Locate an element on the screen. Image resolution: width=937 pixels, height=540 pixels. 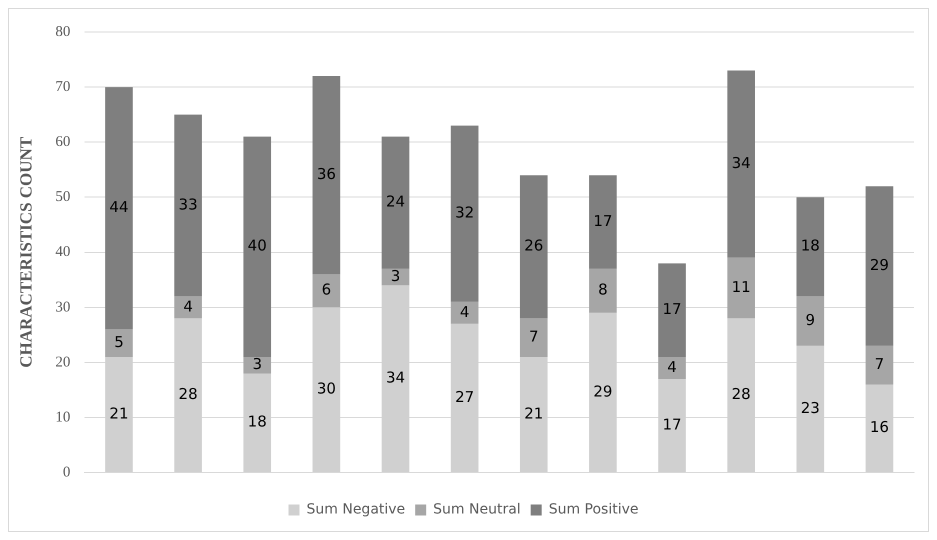
data-label: 11 is located at coordinates (741, 287).